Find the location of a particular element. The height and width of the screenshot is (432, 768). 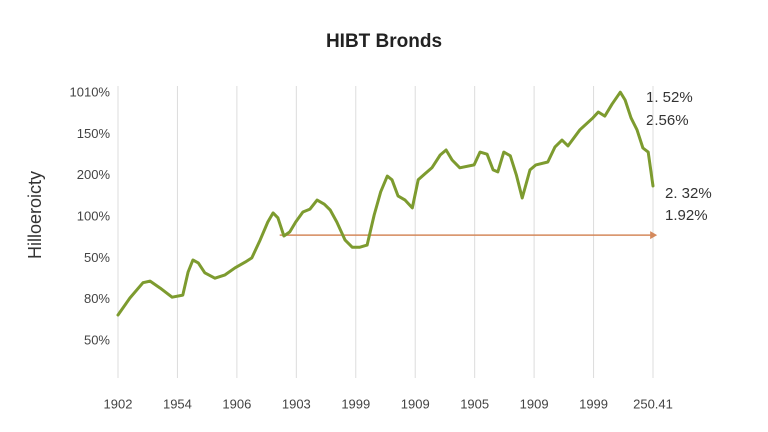

annotation: 2.56% is located at coordinates (667, 120).